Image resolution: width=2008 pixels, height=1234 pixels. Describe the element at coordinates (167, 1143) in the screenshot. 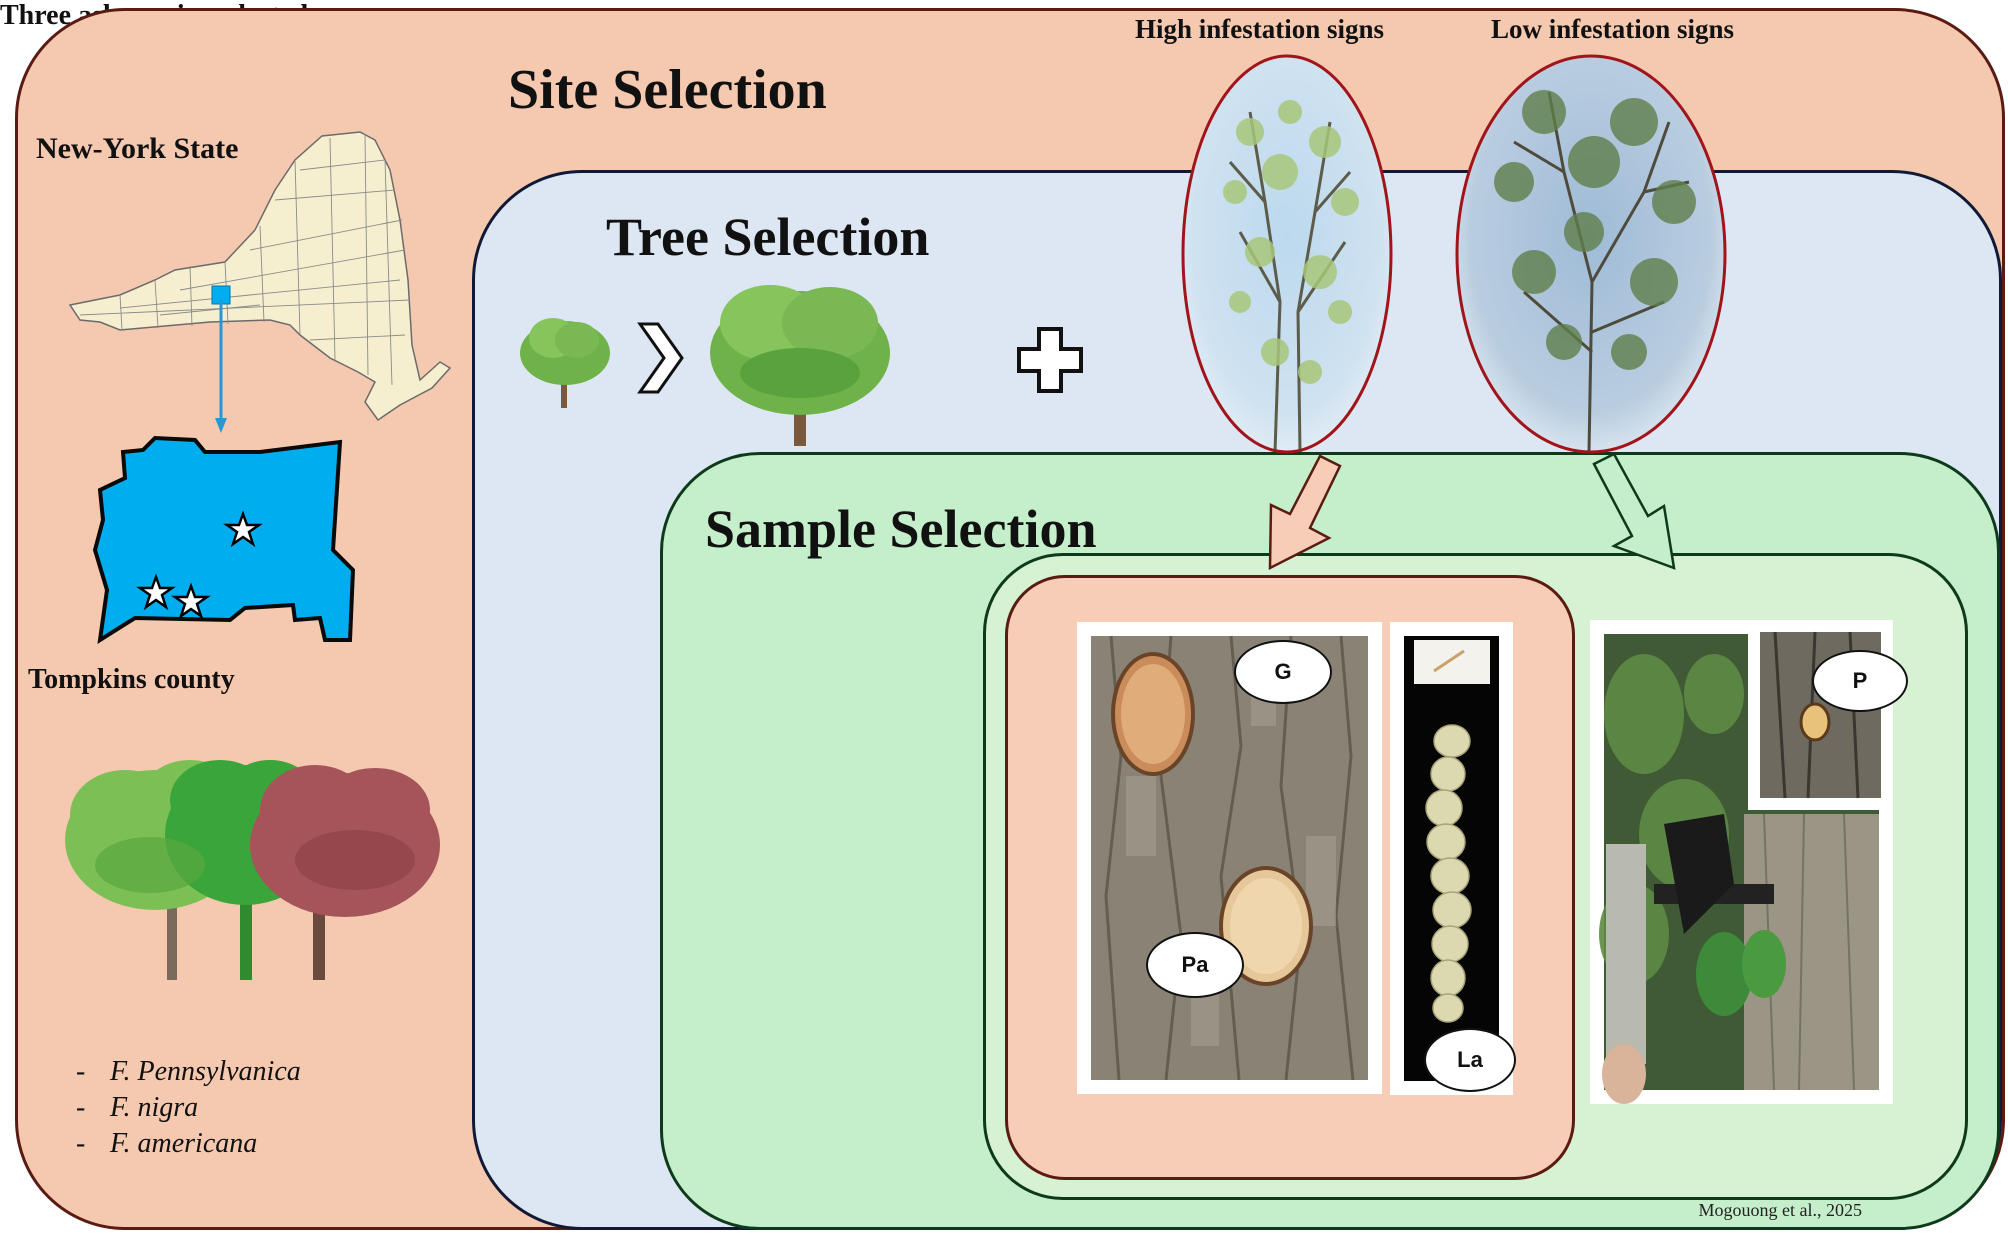

I see `species-item: - F. americana` at that location.